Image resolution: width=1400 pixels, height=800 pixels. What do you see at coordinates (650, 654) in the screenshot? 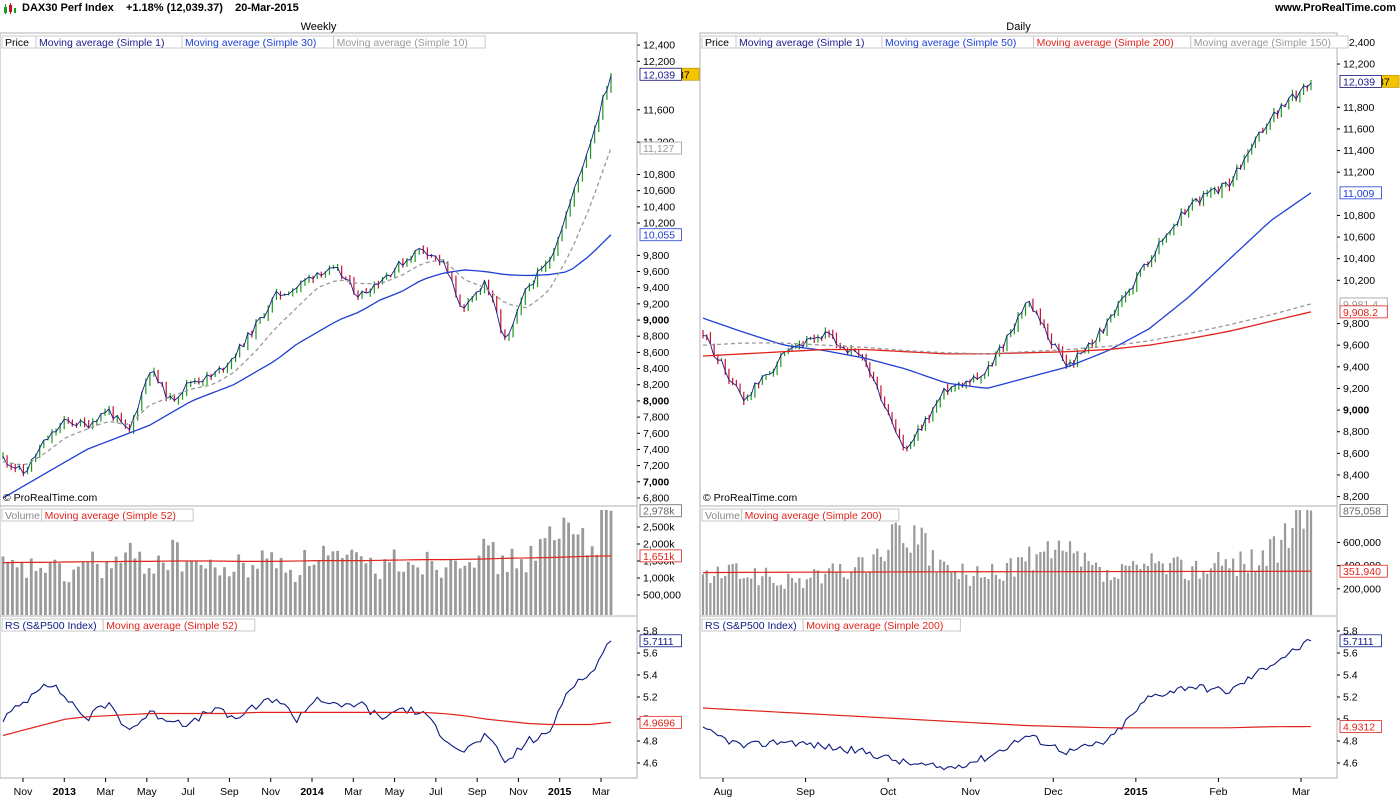
I see `weekly-rs-tick-label: 5.6` at bounding box center [650, 654].